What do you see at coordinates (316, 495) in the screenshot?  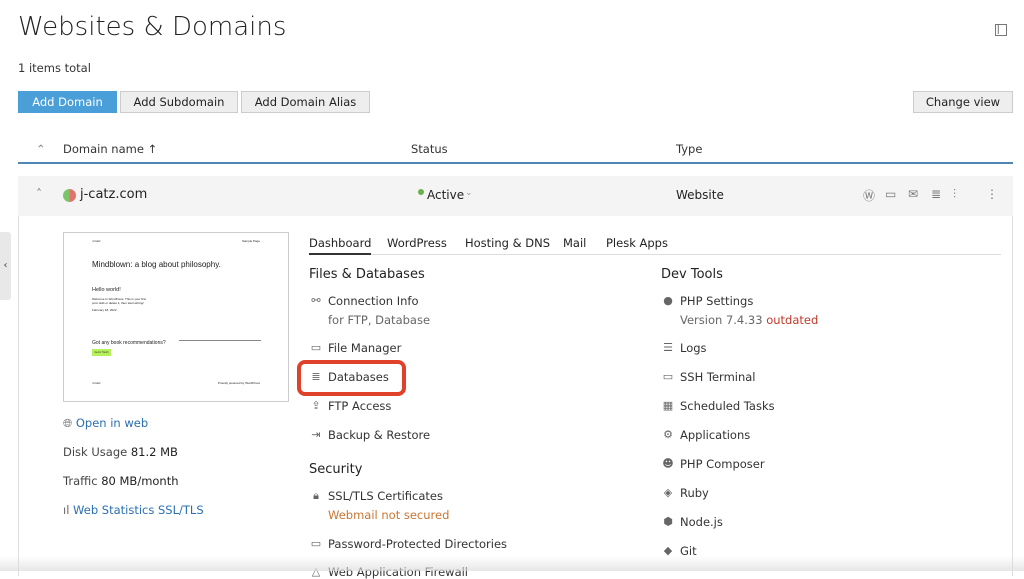 I see `lock-icon: 🔒︎` at bounding box center [316, 495].